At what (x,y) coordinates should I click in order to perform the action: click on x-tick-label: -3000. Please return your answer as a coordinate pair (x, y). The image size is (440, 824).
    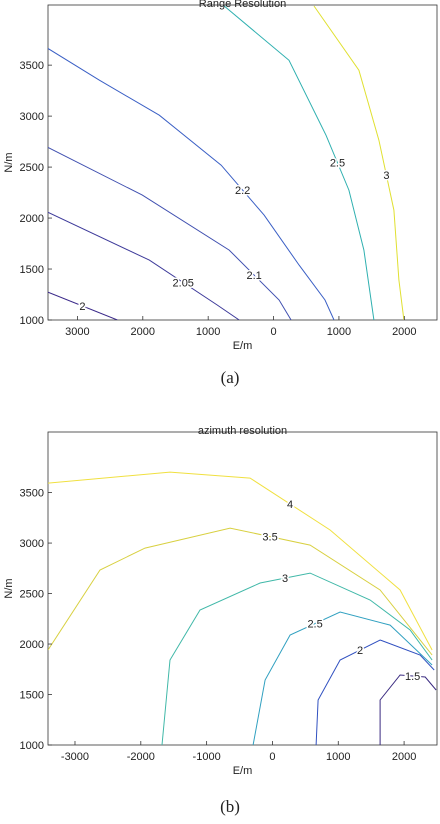
    Looking at the image, I should click on (75, 757).